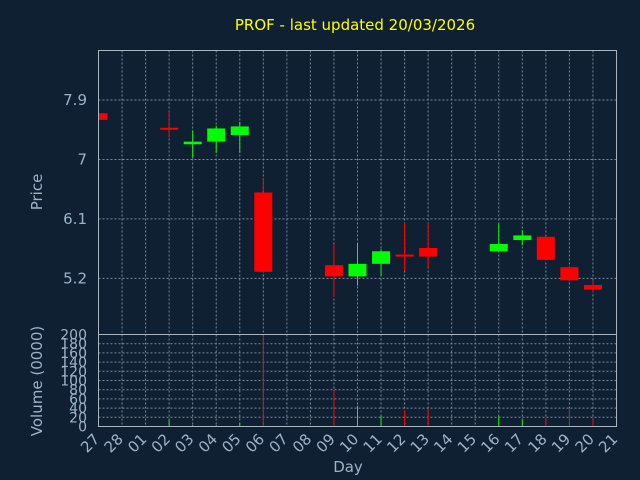  Describe the element at coordinates (467, 443) in the screenshot. I see `x-tick-label: 15` at that location.